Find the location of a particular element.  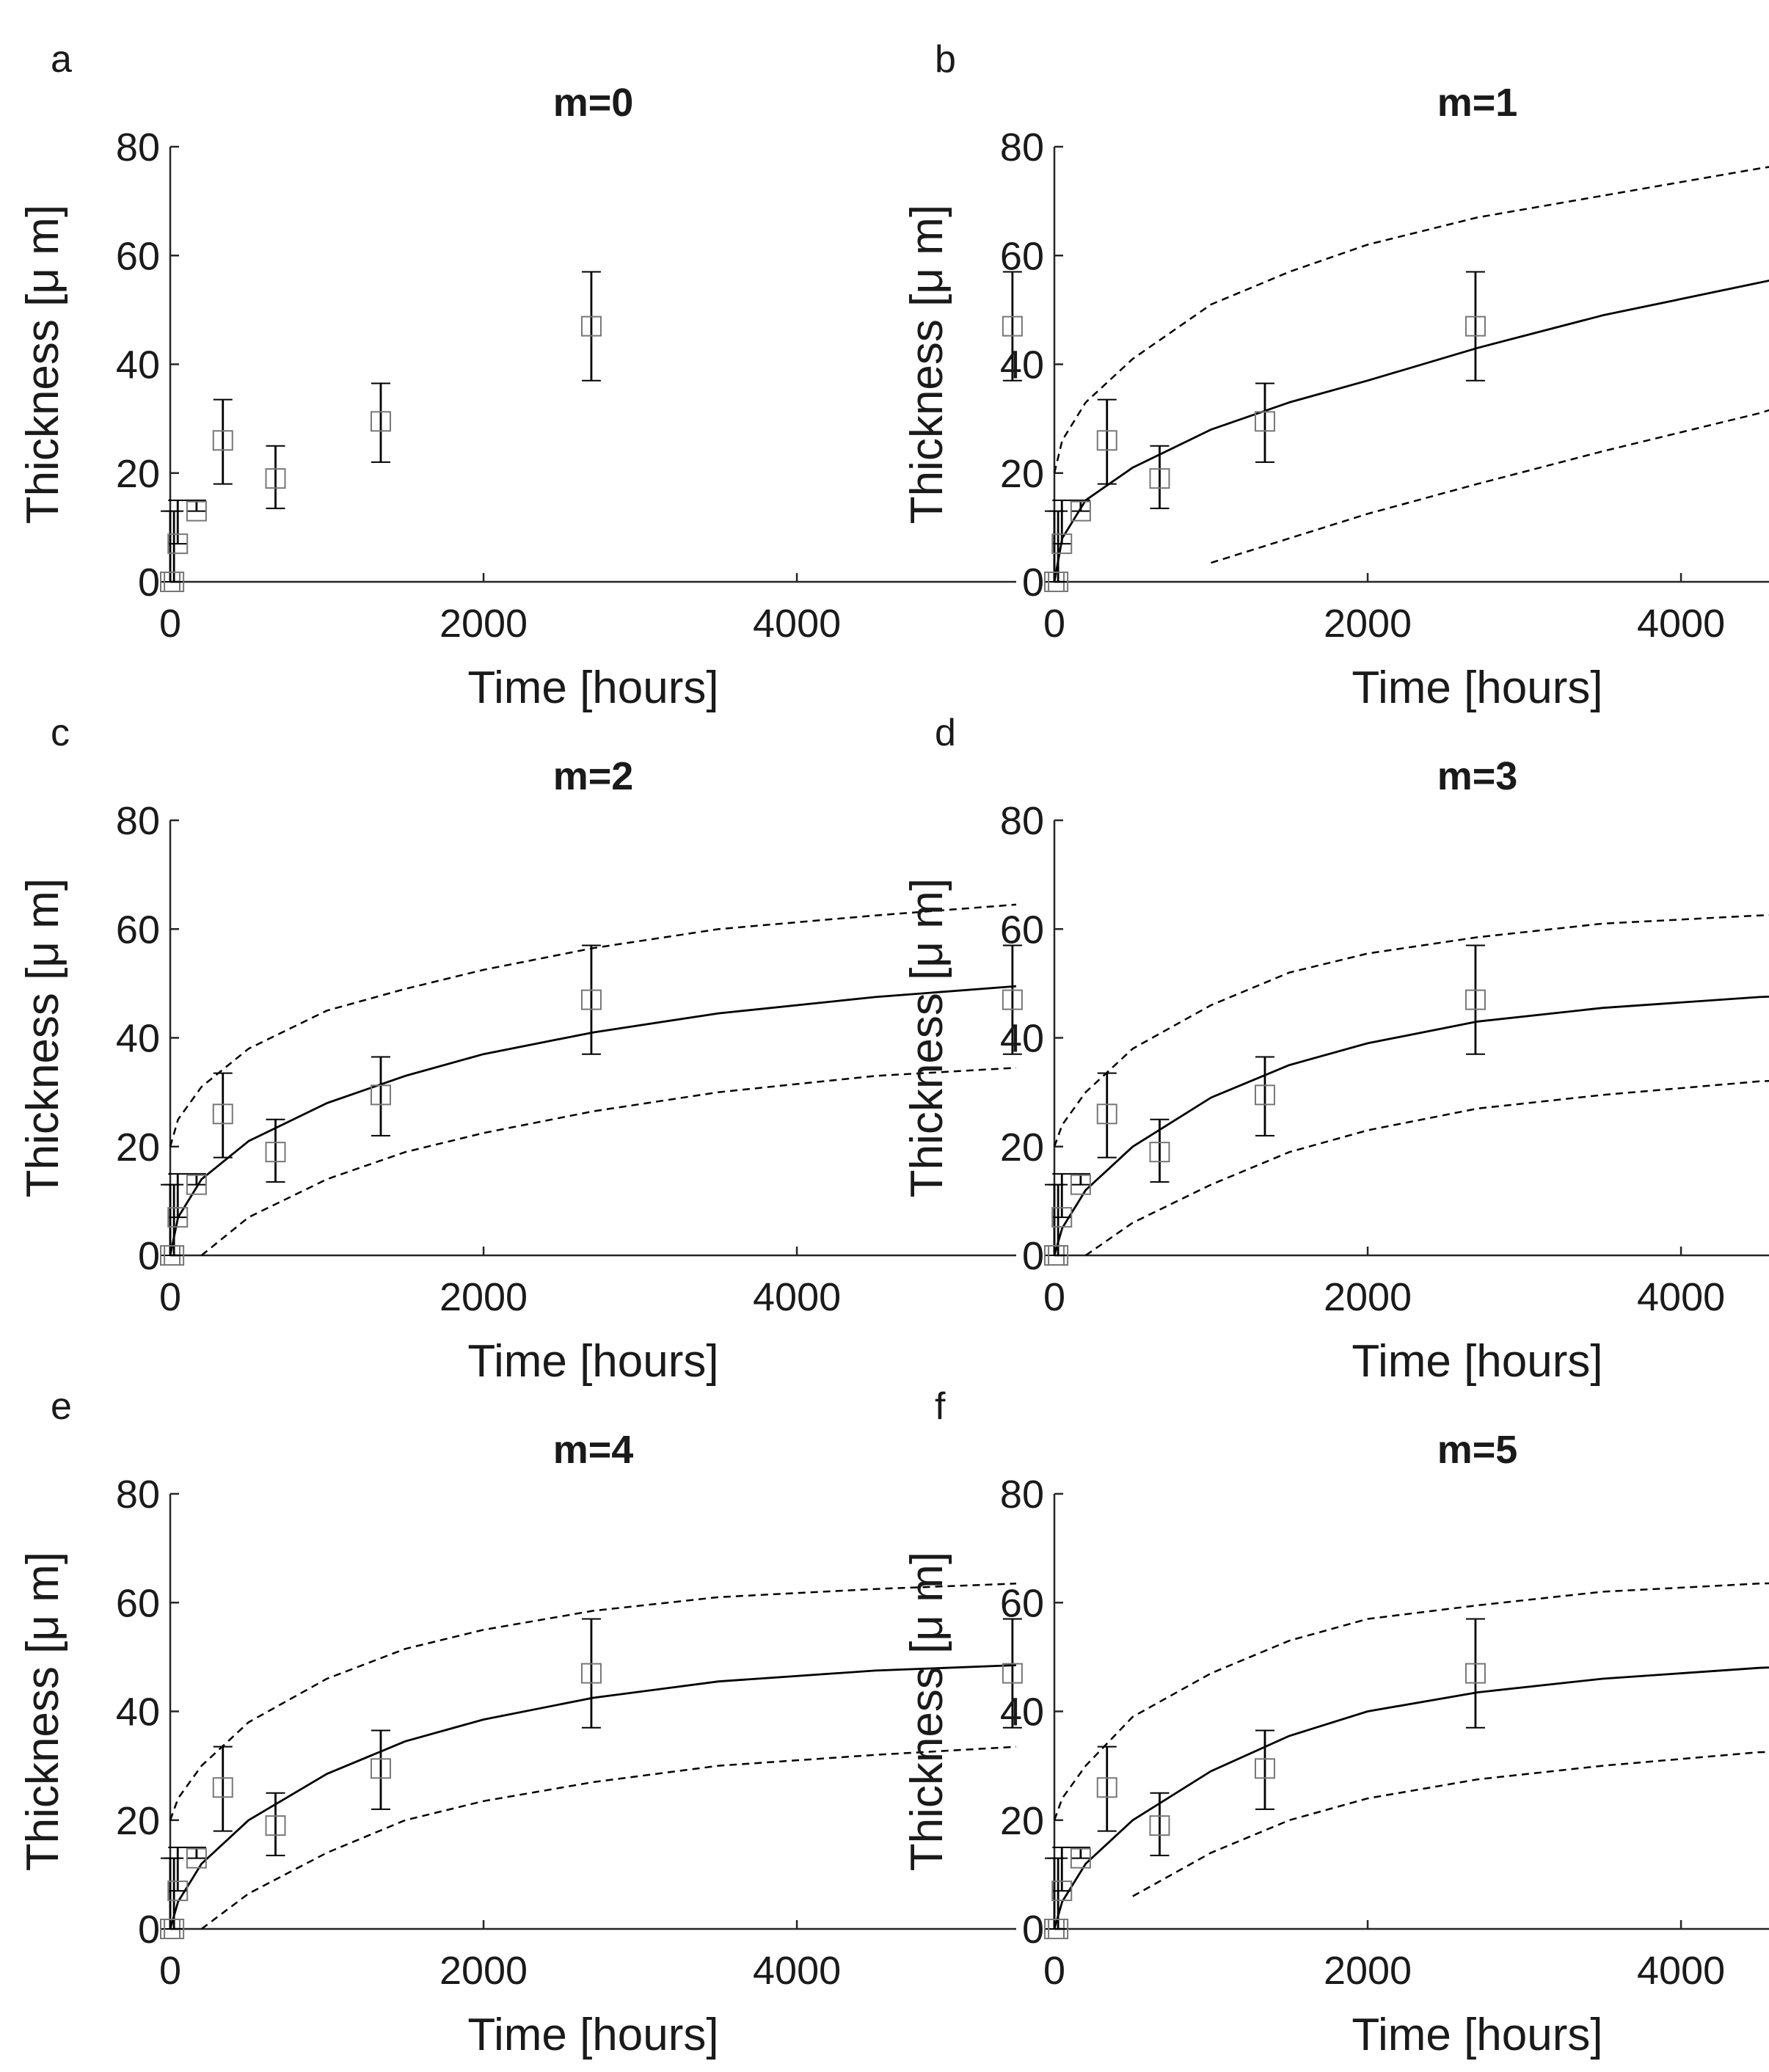

panel-letter: a is located at coordinates (62, 59).